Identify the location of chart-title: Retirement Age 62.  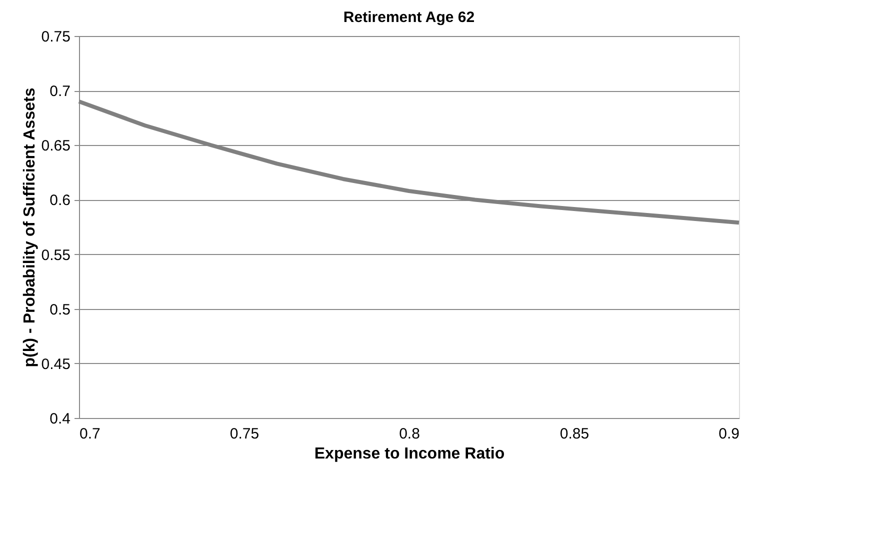
(409, 17).